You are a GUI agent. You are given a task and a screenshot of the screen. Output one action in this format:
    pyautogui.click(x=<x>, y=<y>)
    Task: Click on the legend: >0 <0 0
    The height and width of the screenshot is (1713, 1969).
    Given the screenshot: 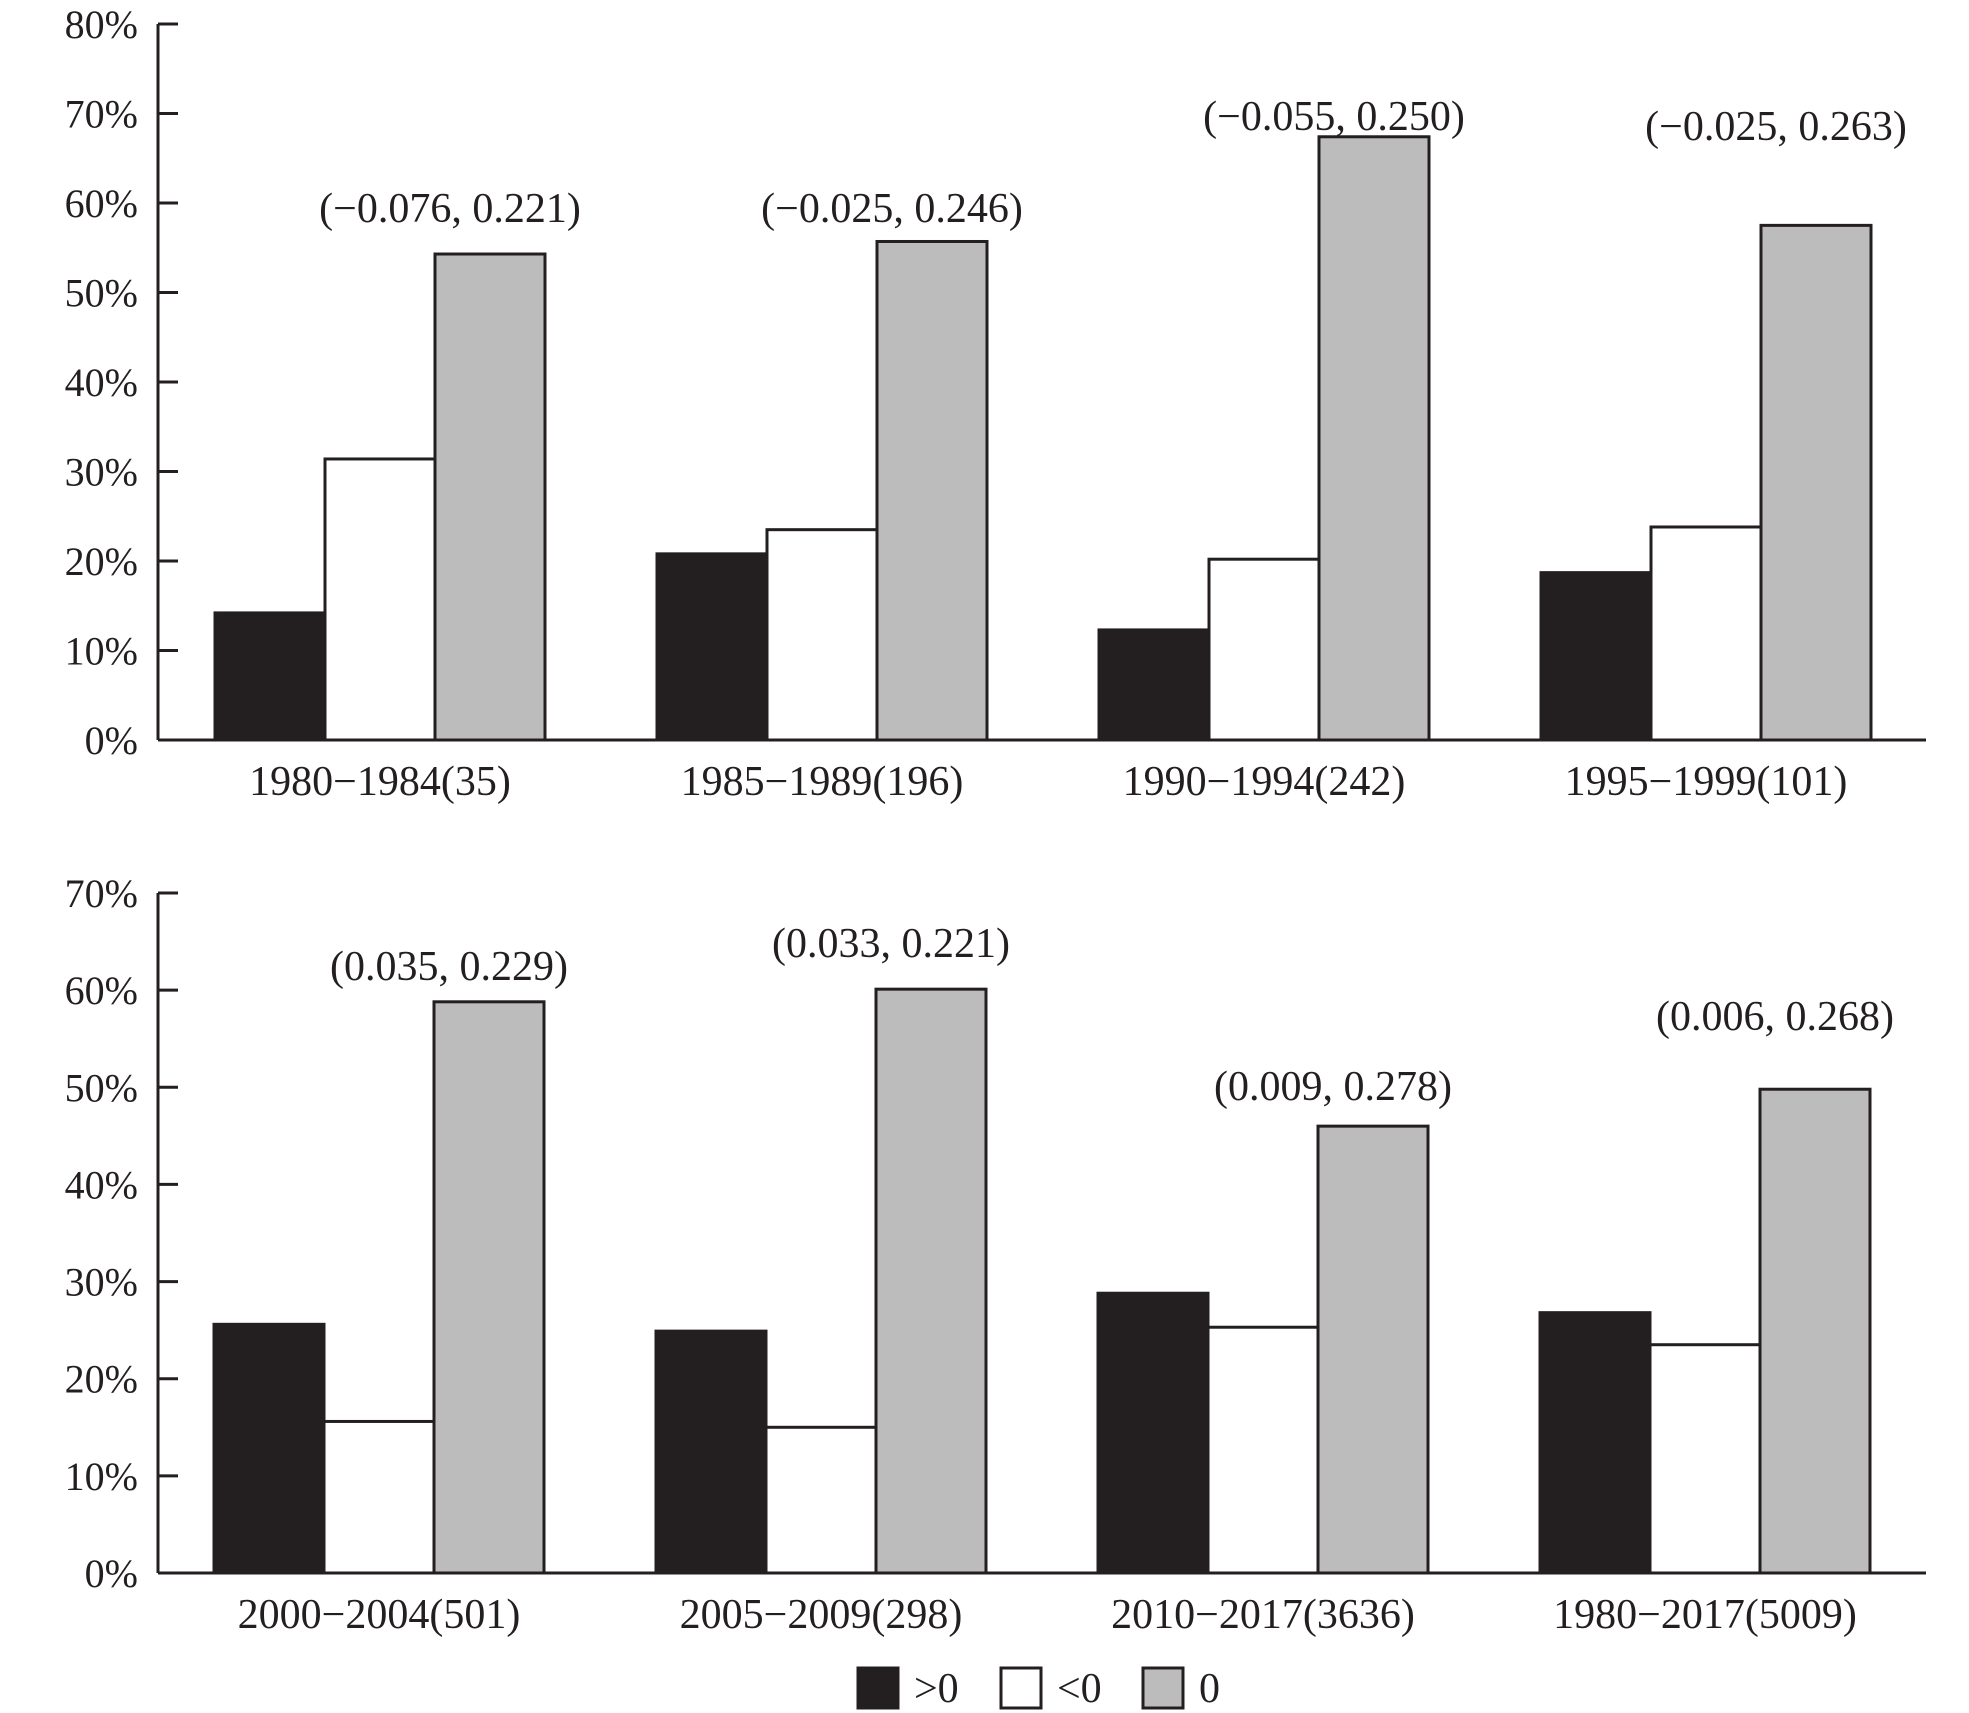 What is the action you would take?
    pyautogui.click(x=1038, y=1689)
    